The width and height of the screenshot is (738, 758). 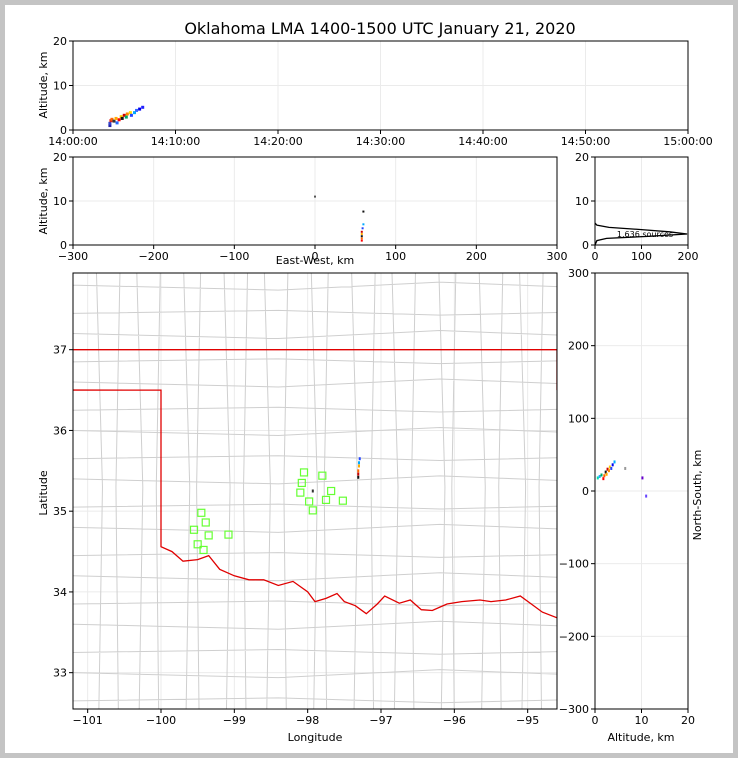 I want to click on histogram-profile, so click(x=641, y=234).